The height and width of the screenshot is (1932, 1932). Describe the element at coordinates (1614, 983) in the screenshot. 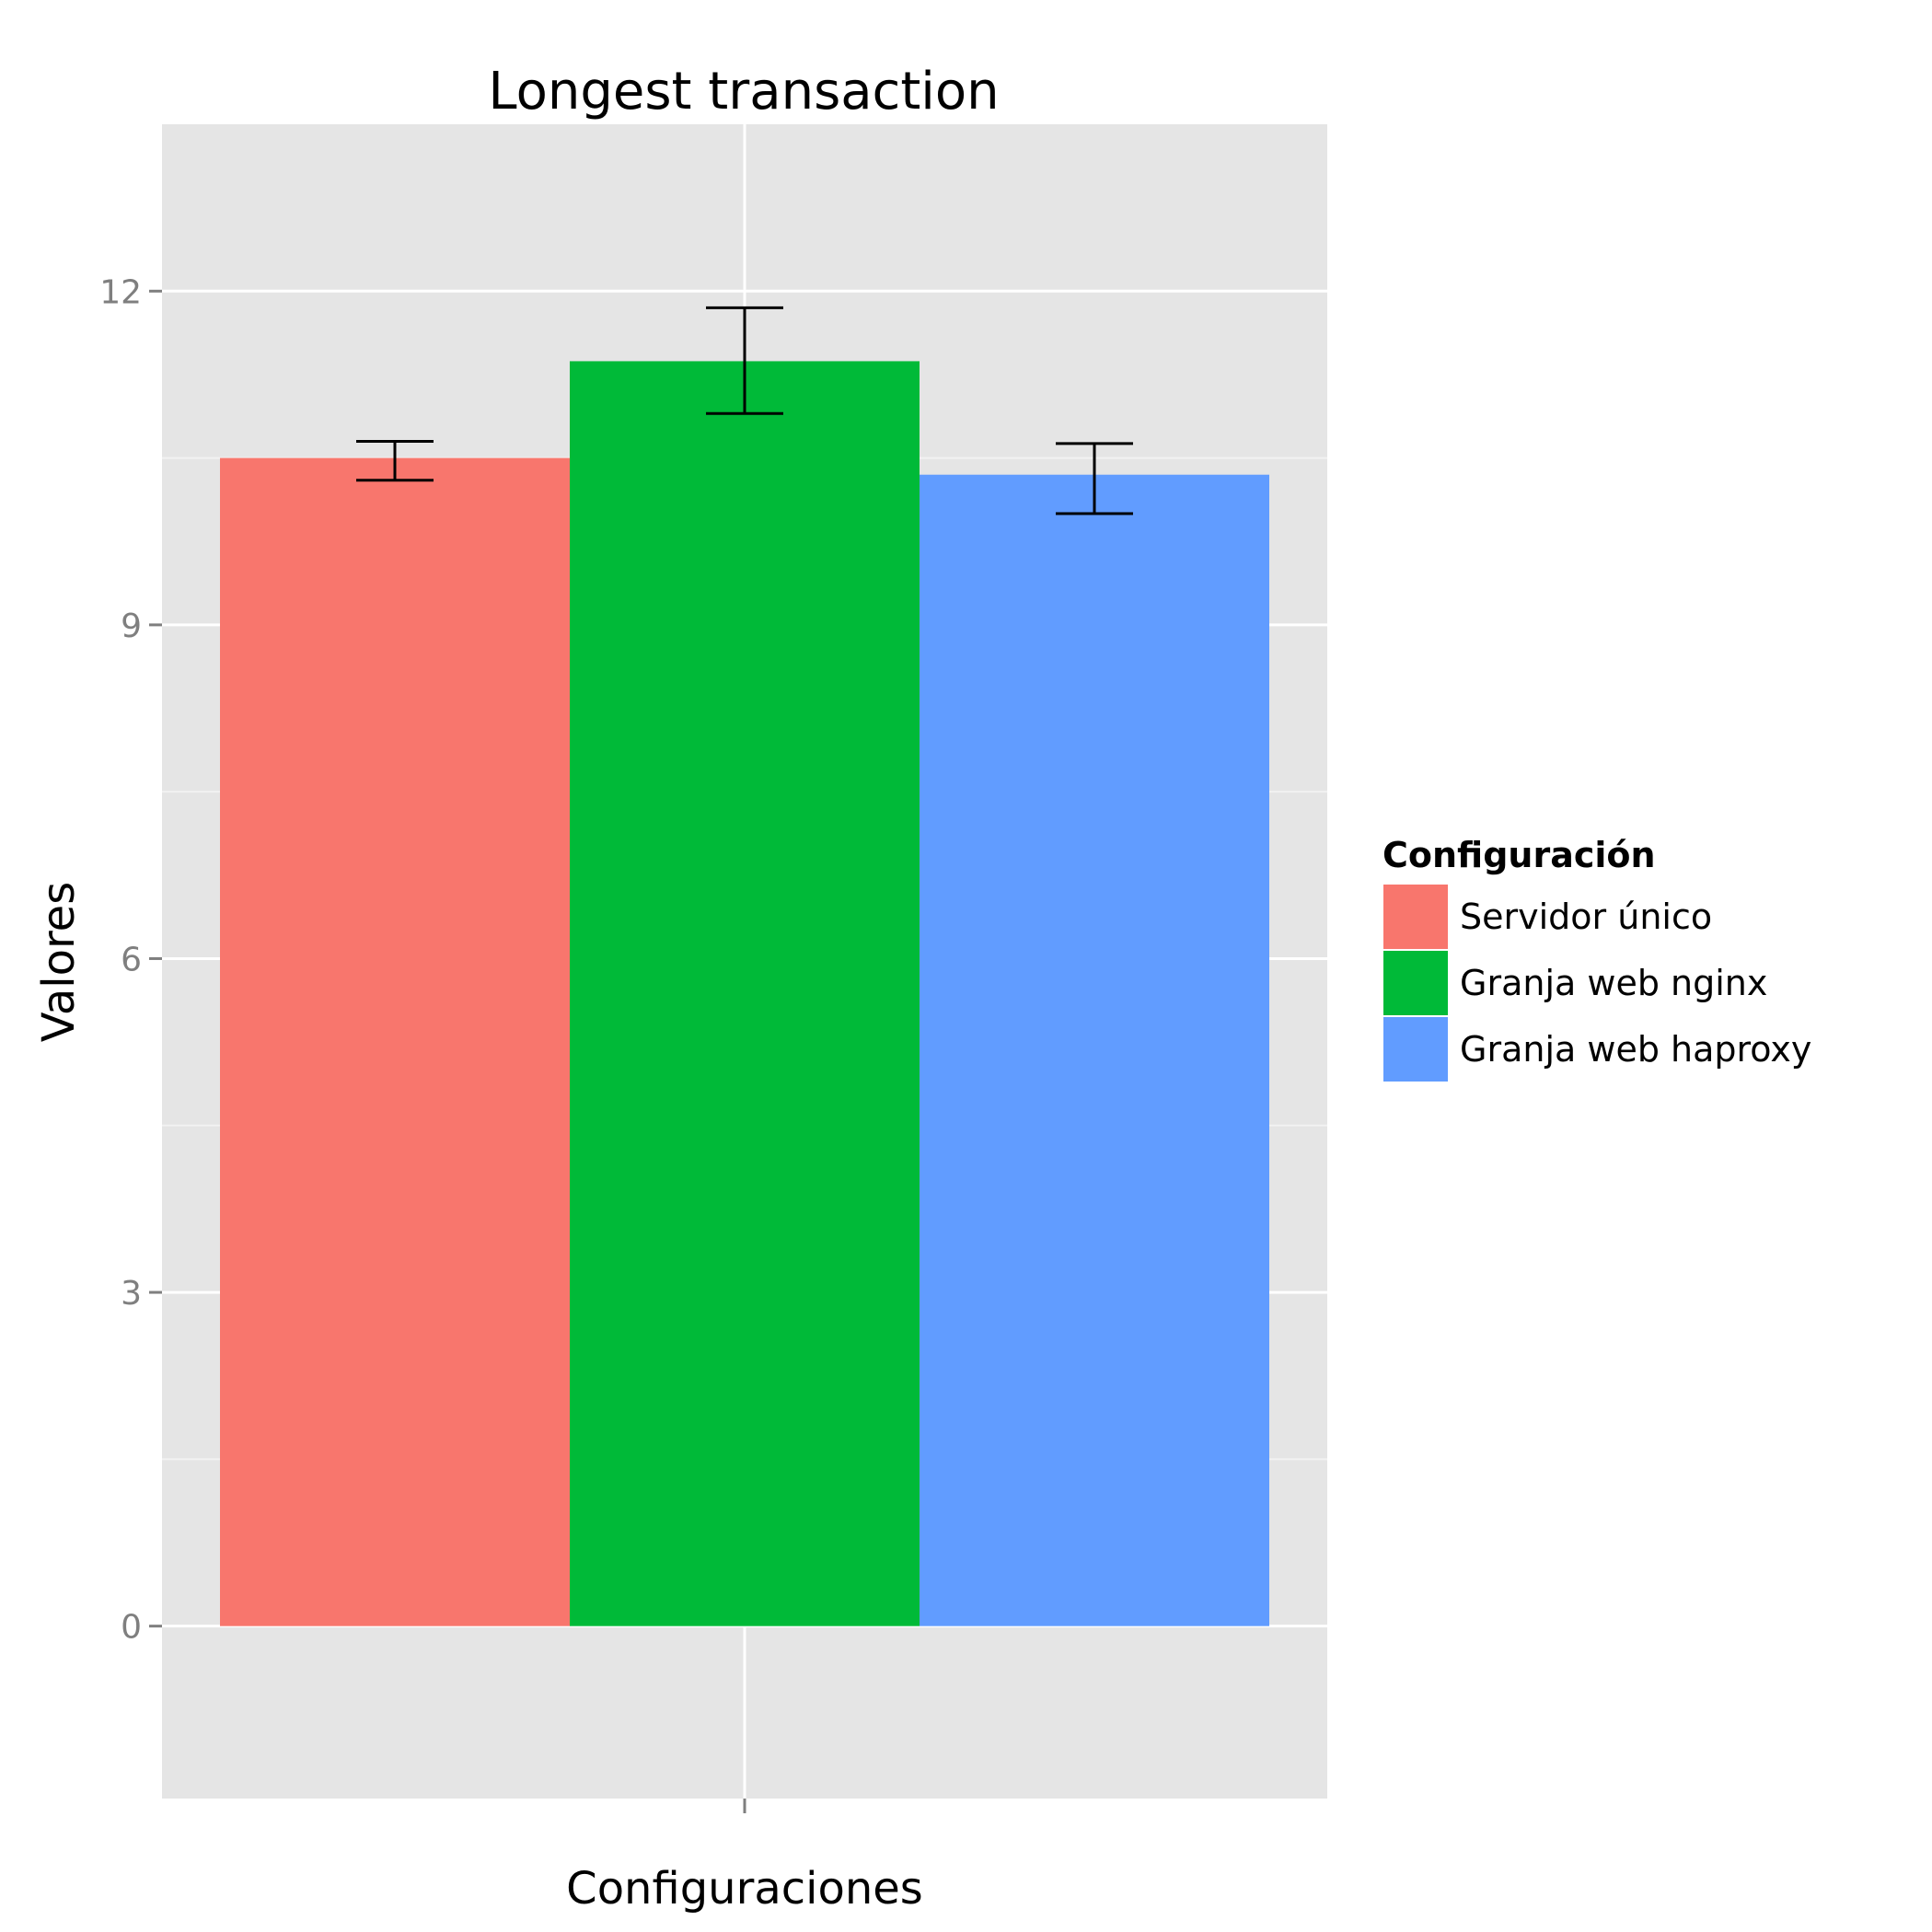

I see `legend-label: Granja web nginx` at that location.